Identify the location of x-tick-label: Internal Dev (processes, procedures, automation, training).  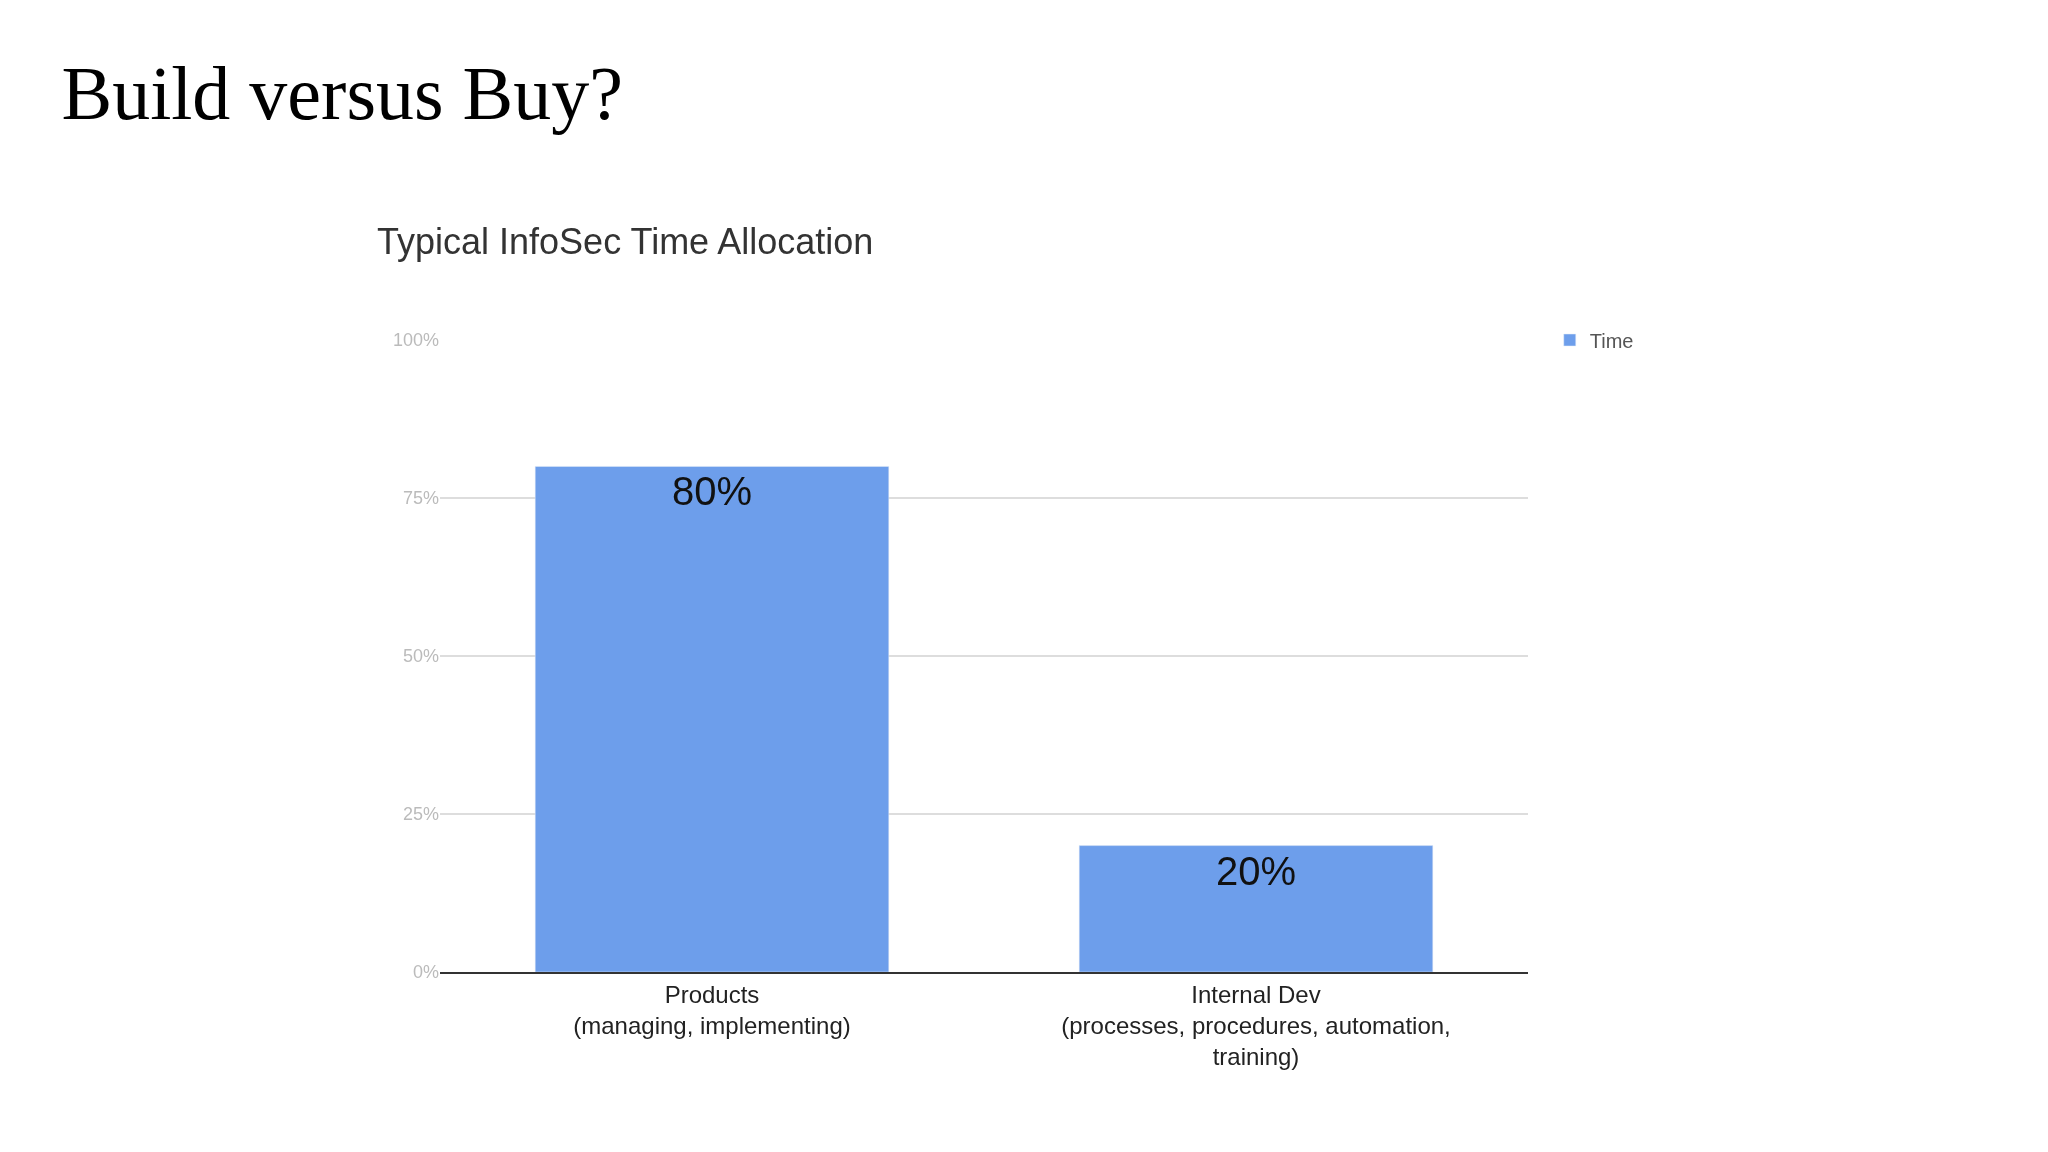
(1256, 1025).